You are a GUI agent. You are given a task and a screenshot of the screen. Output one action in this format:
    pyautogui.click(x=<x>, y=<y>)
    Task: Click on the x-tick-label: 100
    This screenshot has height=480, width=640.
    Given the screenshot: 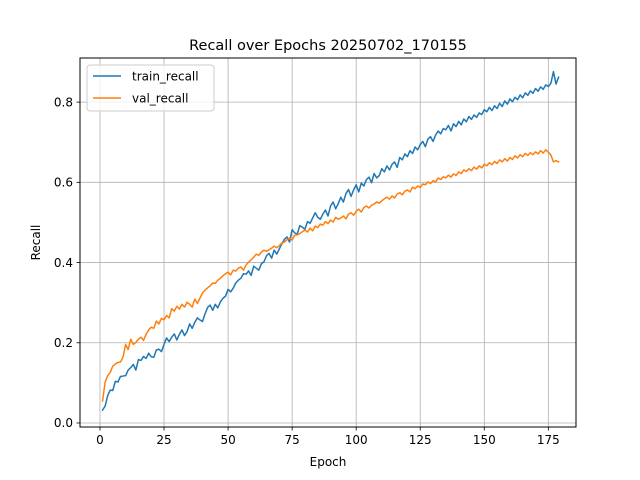 What is the action you would take?
    pyautogui.click(x=356, y=440)
    